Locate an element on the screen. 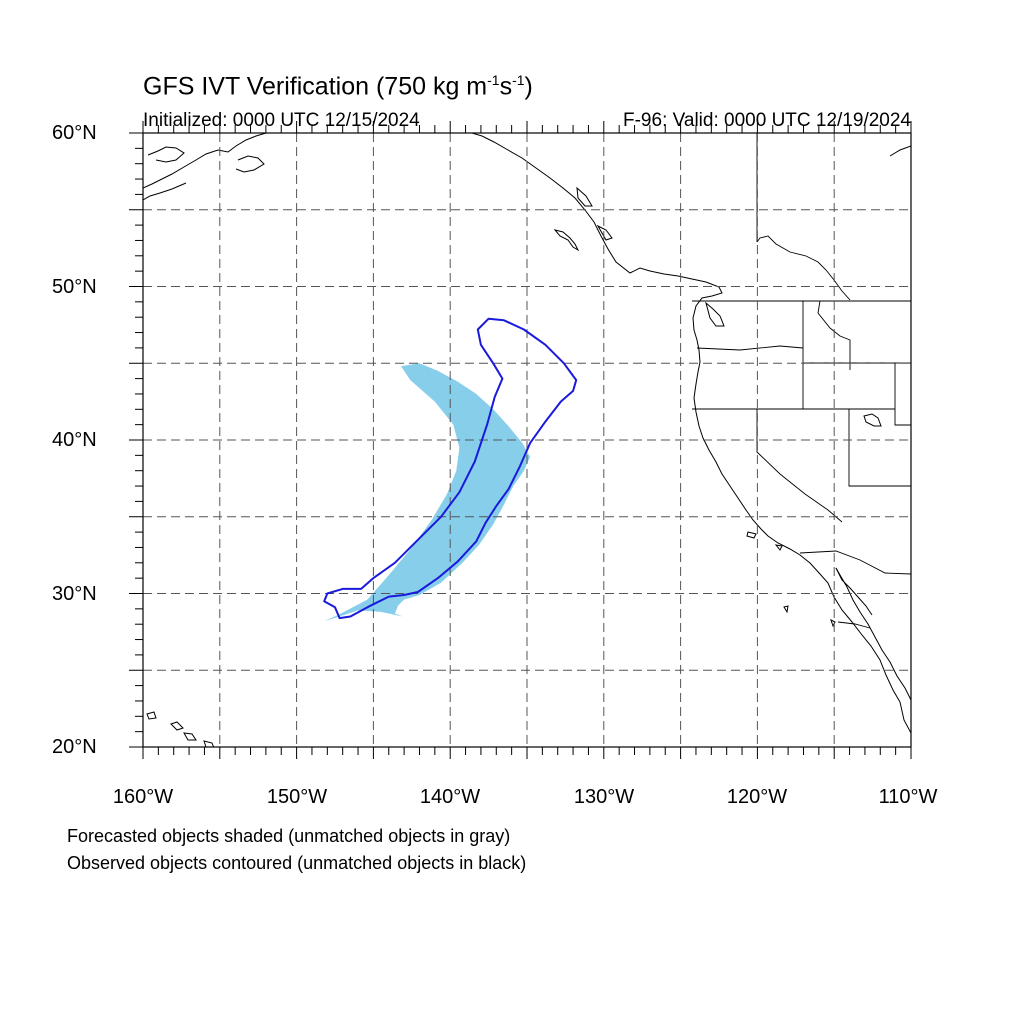 The height and width of the screenshot is (1024, 1024). lon-label-130w: 130°W is located at coordinates (604, 797).